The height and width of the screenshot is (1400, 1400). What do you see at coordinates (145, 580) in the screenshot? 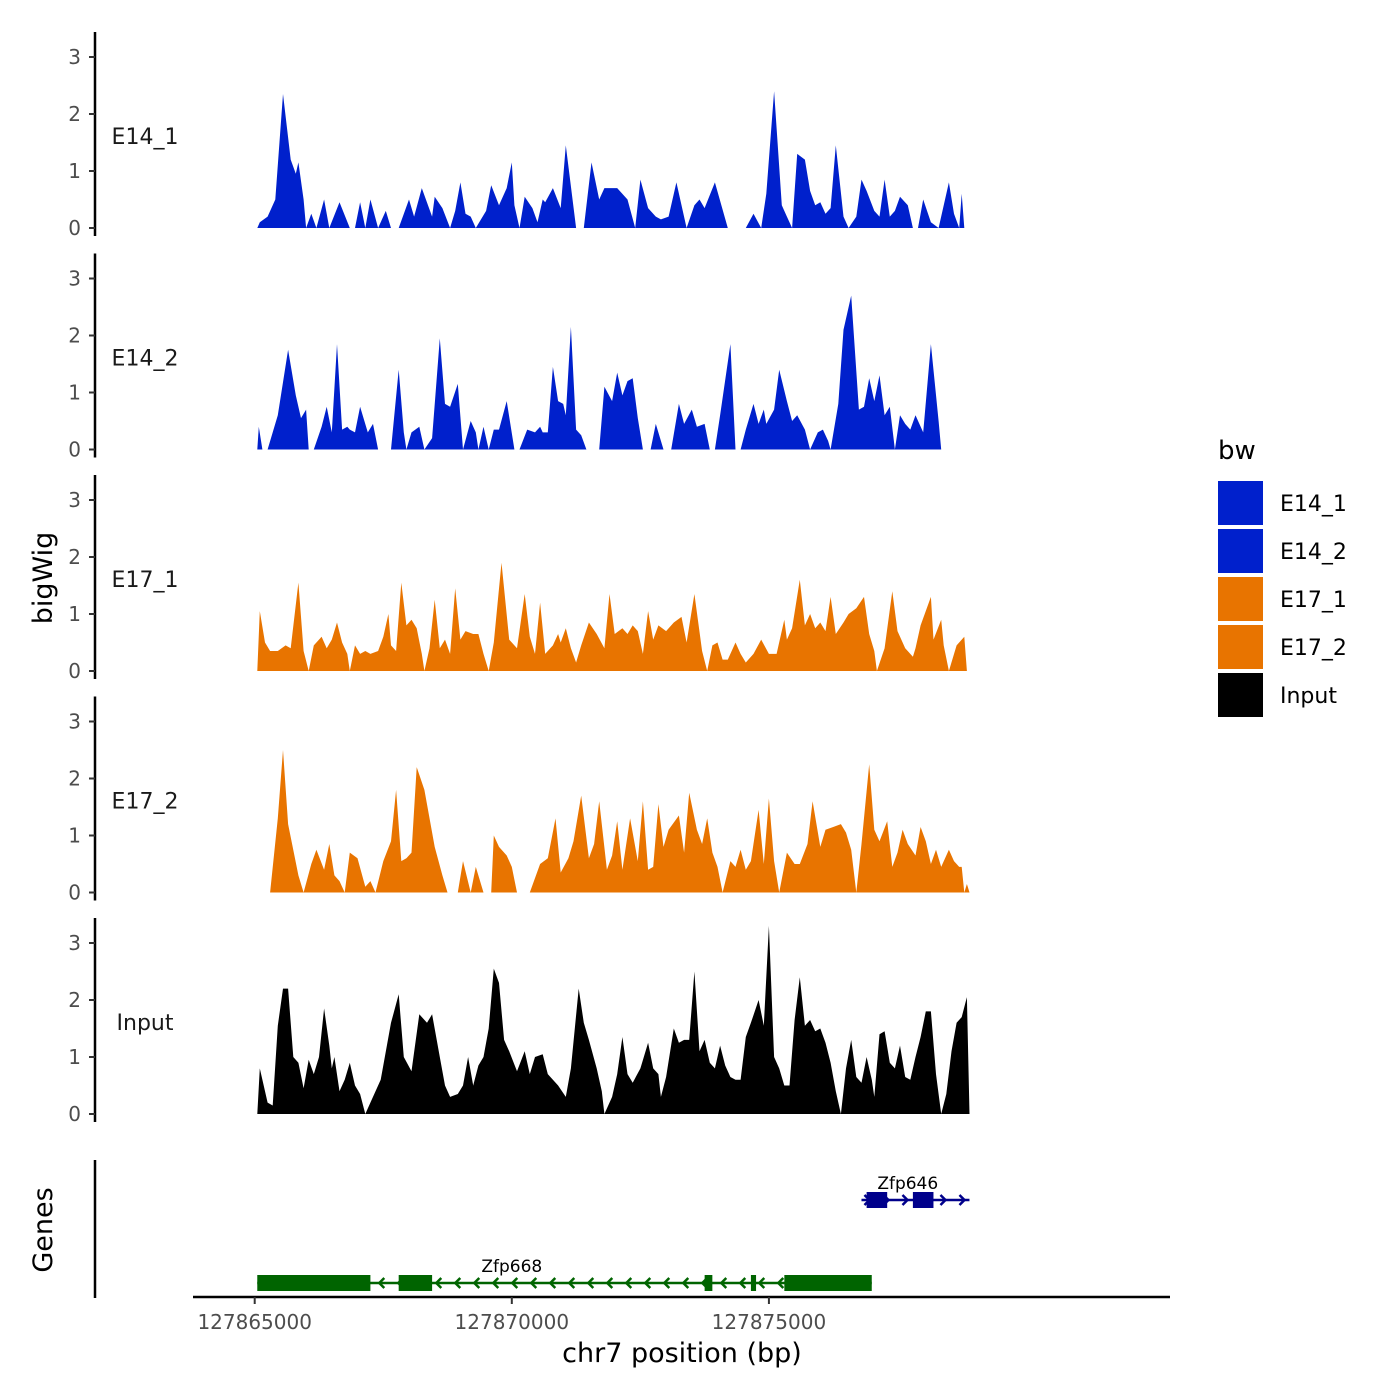
I see `track-label: E17_1` at bounding box center [145, 580].